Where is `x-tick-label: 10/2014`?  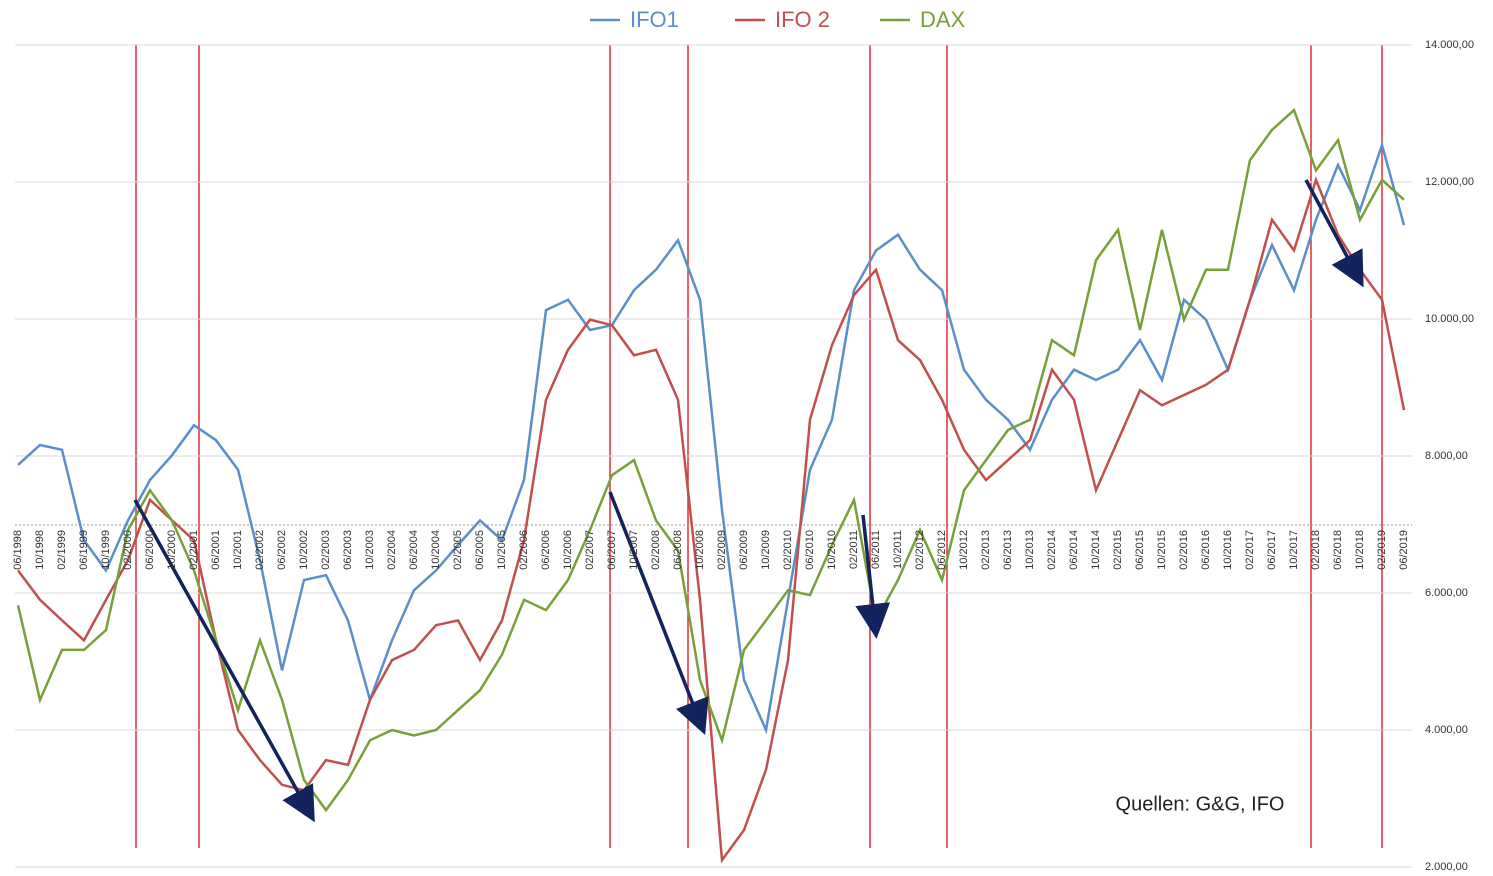 x-tick-label: 10/2014 is located at coordinates (1096, 550).